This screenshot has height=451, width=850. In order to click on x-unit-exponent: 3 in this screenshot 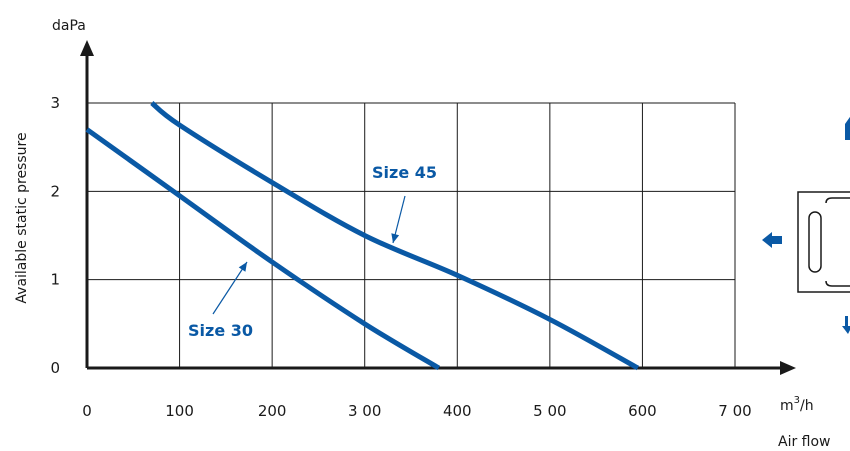, I will do `click(797, 400)`.